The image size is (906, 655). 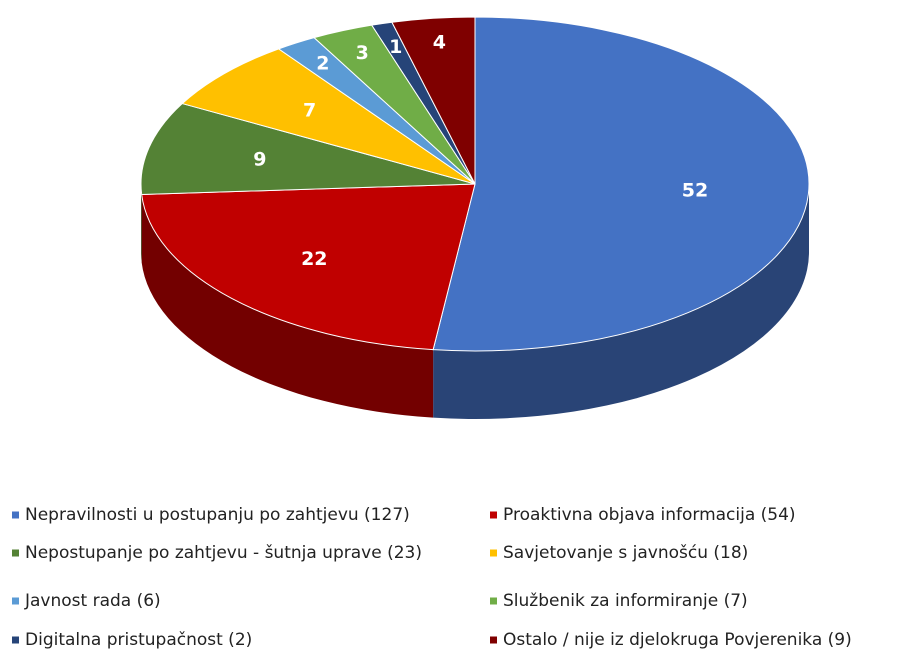 What do you see at coordinates (309, 111) in the screenshot?
I see `data-label: 7` at bounding box center [309, 111].